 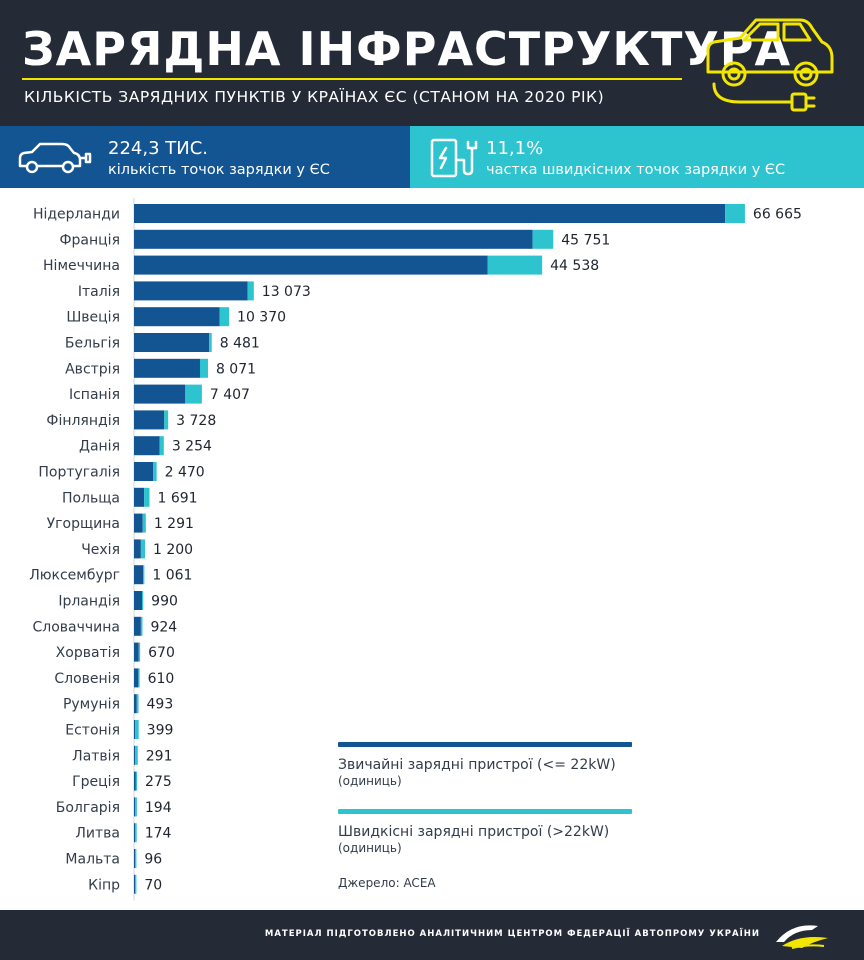 I want to click on value-label: 174, so click(x=158, y=834).